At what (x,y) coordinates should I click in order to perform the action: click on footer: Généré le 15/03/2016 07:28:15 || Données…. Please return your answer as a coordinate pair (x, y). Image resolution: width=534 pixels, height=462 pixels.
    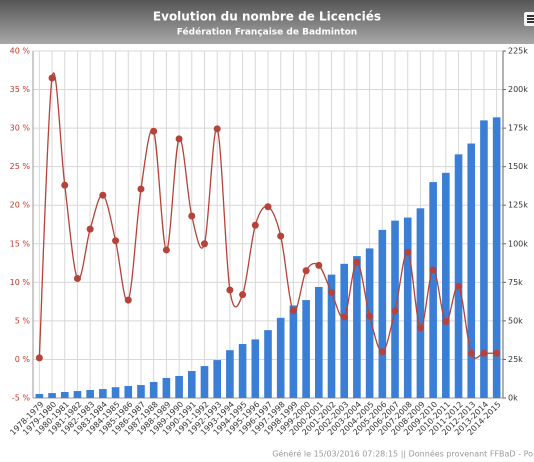
    Looking at the image, I should click on (402, 454).